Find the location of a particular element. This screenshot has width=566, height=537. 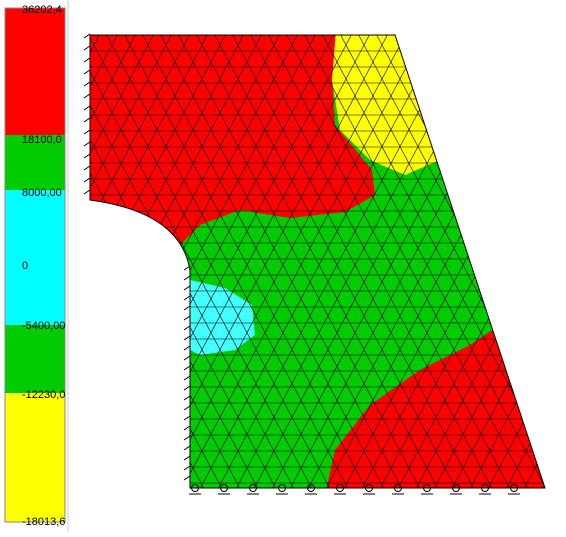

legend-label: -18013,6 is located at coordinates (43, 522).